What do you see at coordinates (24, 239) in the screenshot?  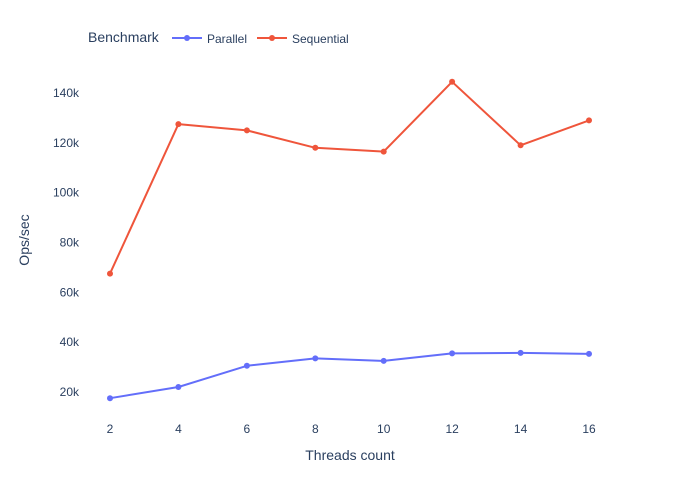 I see `y-axis-title: Ops/sec` at bounding box center [24, 239].